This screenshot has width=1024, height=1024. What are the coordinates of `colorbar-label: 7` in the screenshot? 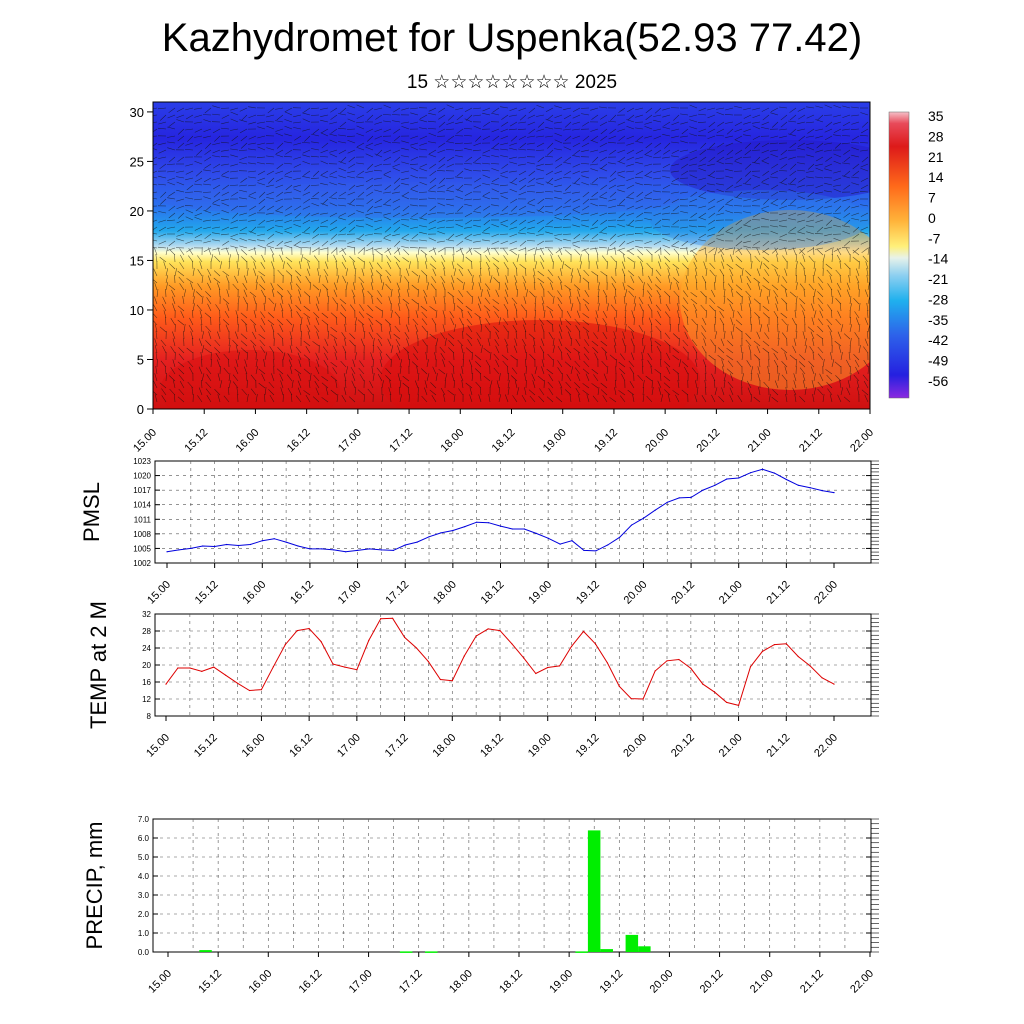 It's located at (932, 198).